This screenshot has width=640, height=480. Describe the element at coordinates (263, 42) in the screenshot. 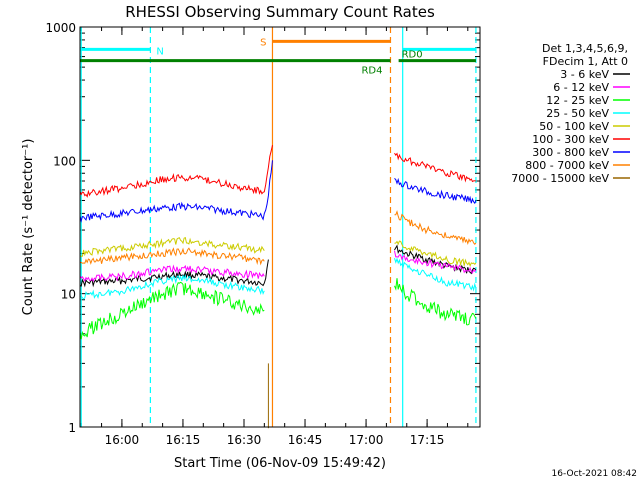

I see `state-bar-label: S` at that location.